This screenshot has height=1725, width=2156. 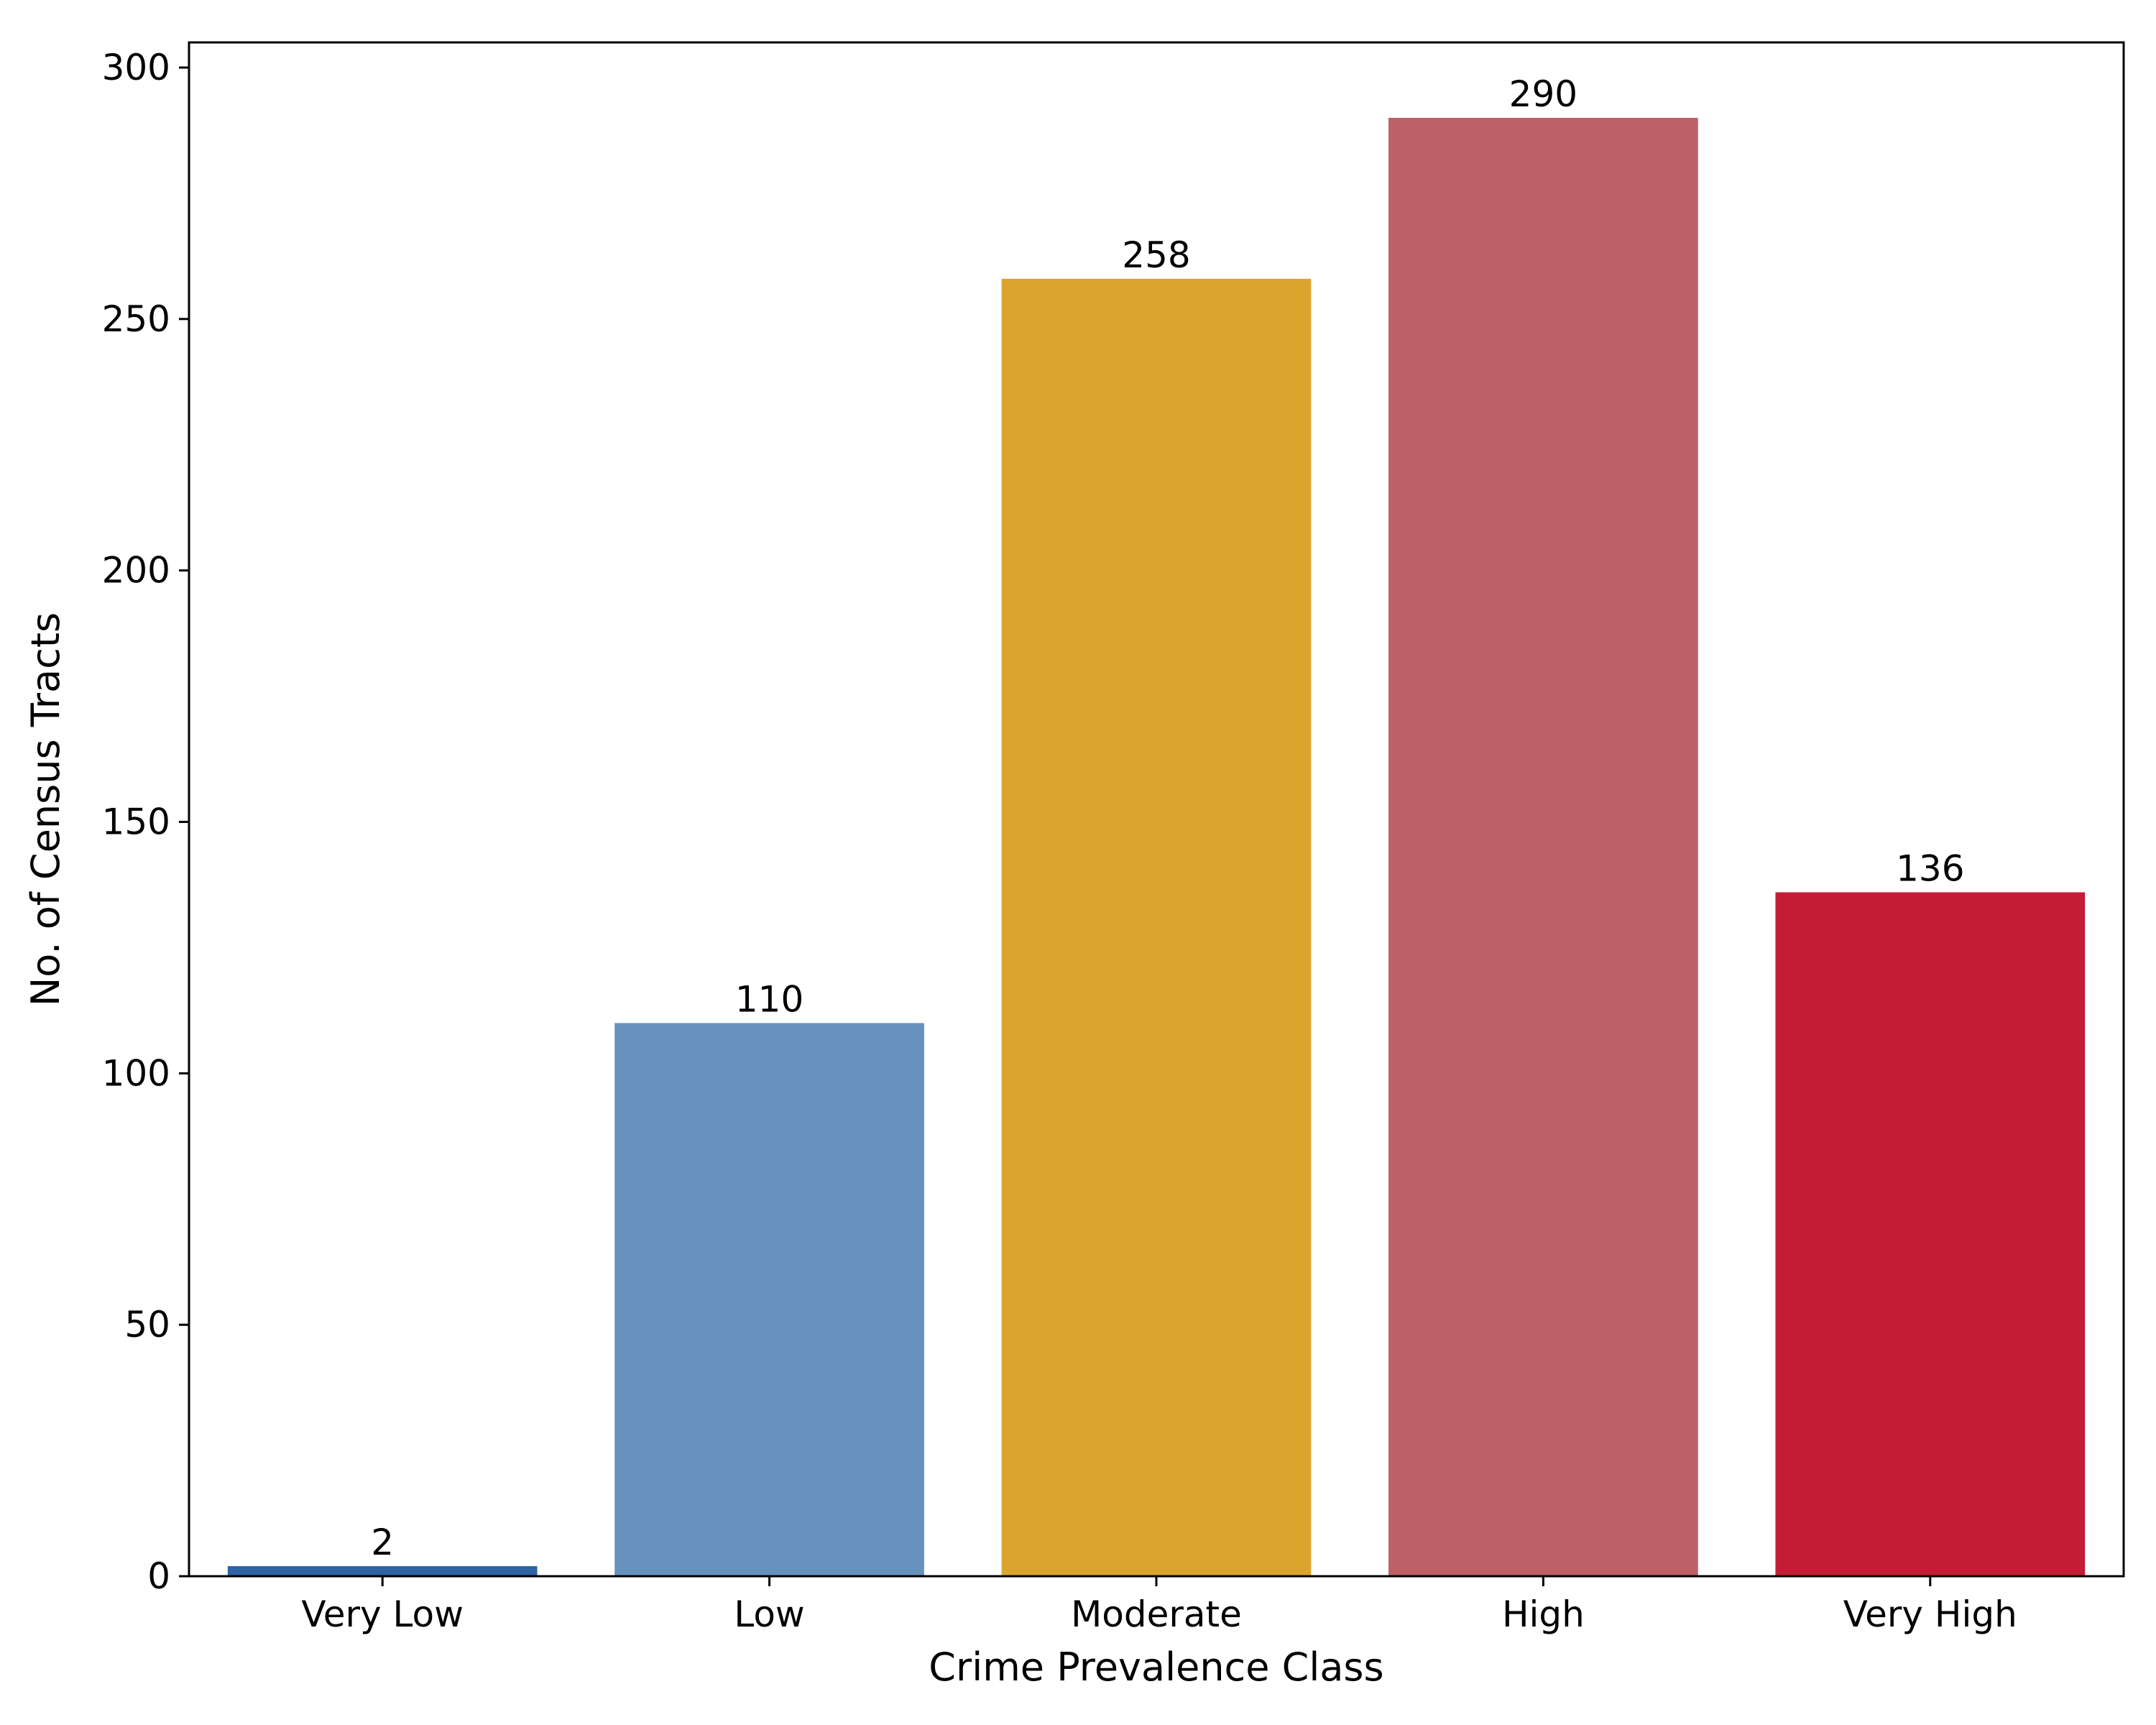 I want to click on y-tick-label: 200, so click(x=136, y=571).